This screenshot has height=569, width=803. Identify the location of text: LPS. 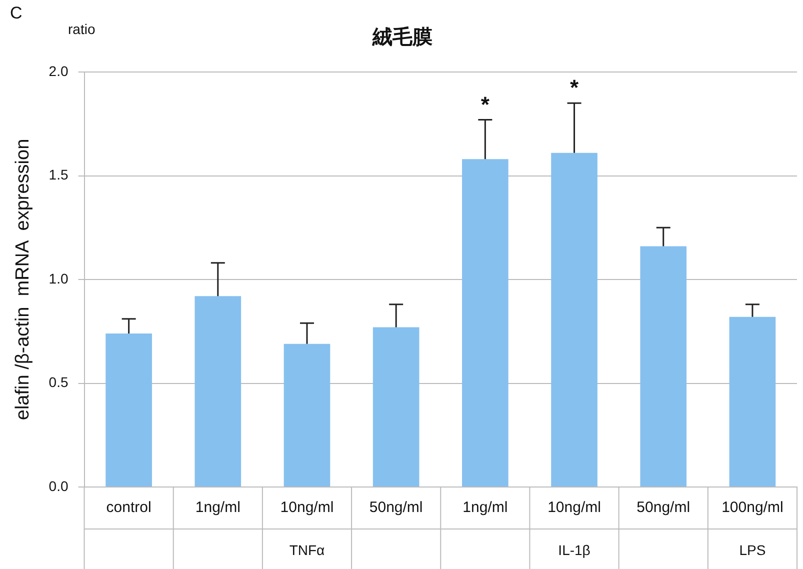
(752, 550).